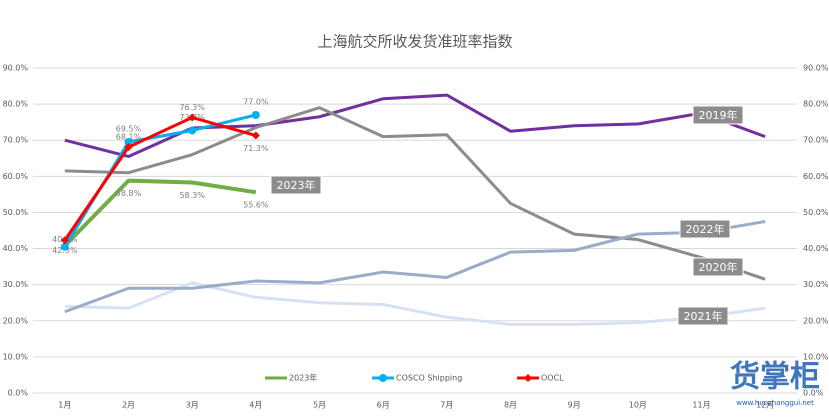 The width and height of the screenshot is (829, 417). Describe the element at coordinates (574, 405) in the screenshot. I see `x-tick-label: 9月` at that location.